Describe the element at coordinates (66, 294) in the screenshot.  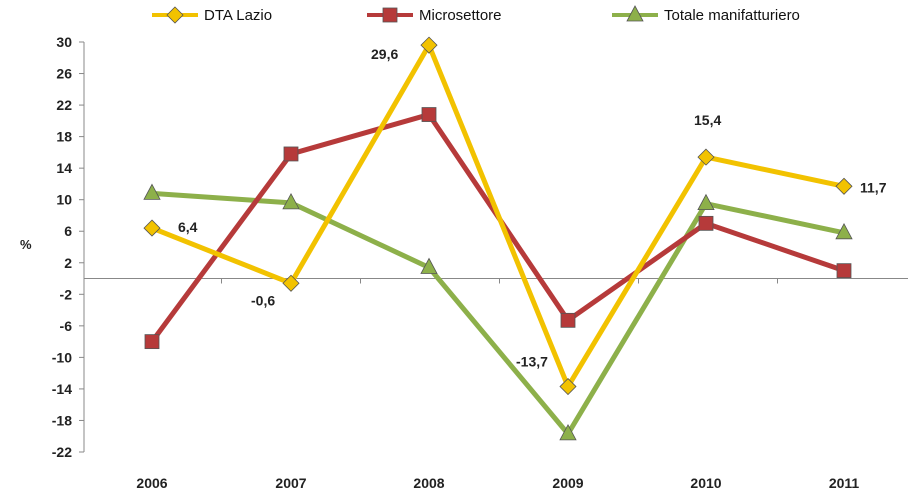
I see `y-tick-label: -2` at that location.